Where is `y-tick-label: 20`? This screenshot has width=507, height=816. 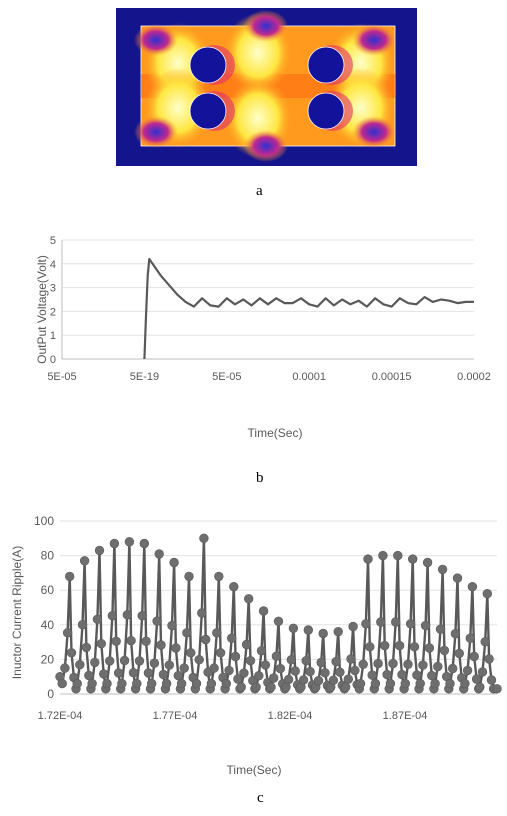
y-tick-label: 20 is located at coordinates (48, 659).